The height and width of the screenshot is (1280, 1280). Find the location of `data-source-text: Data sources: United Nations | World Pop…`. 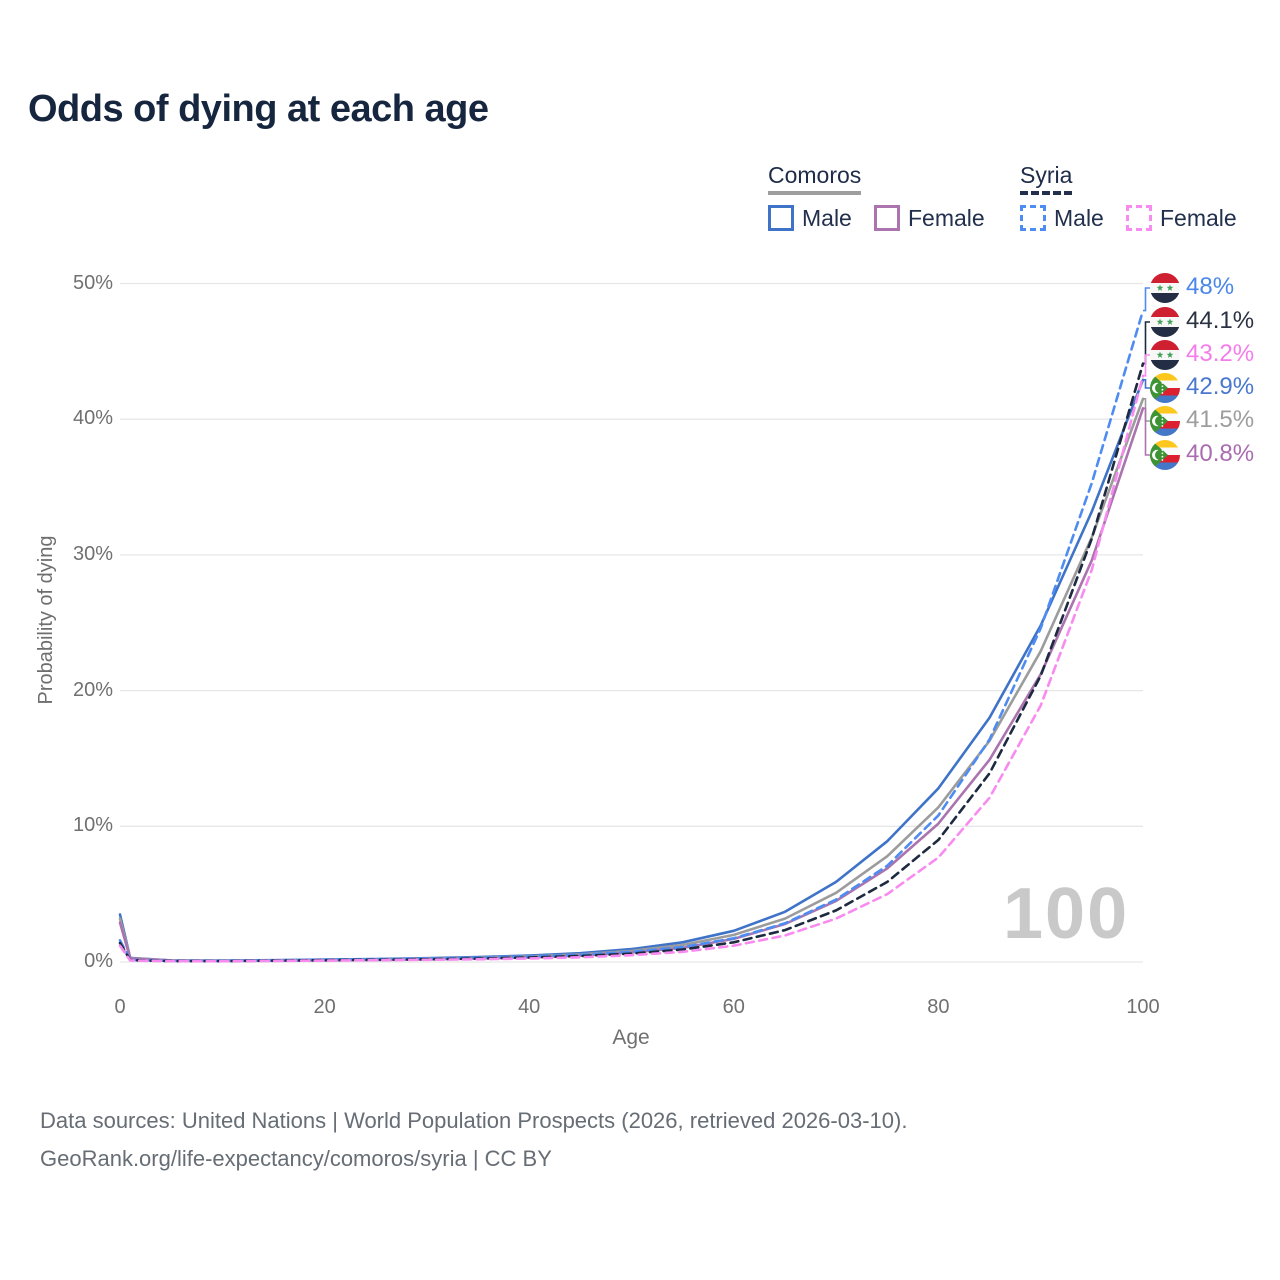

data-source-text: Data sources: United Nations | World Pop… is located at coordinates (474, 1120).